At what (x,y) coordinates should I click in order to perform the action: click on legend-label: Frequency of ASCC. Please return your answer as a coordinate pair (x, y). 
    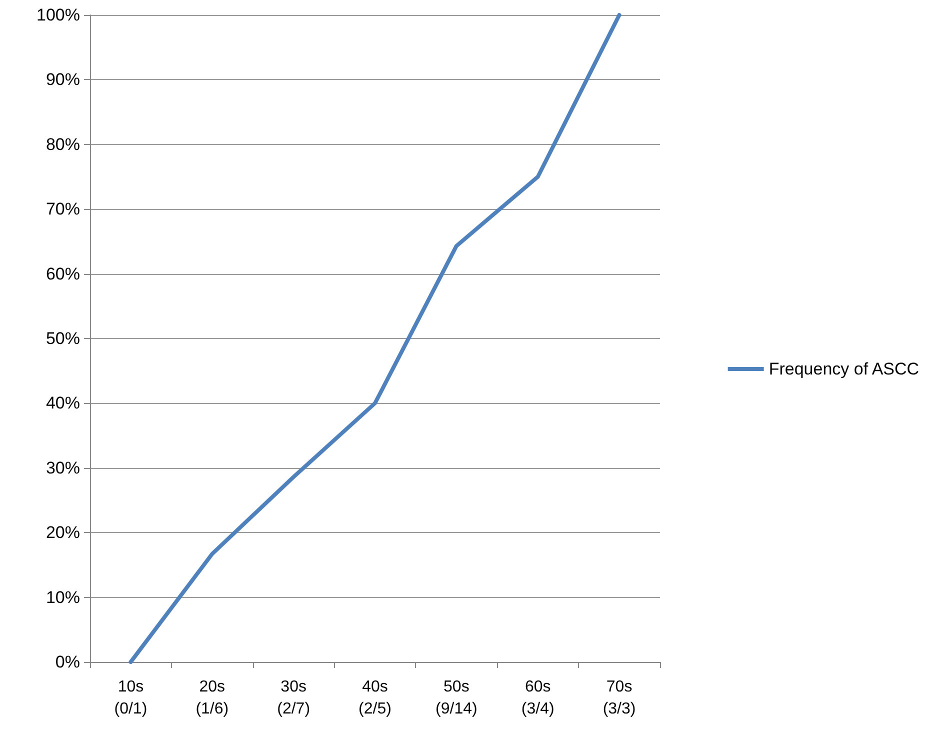
    Looking at the image, I should click on (844, 369).